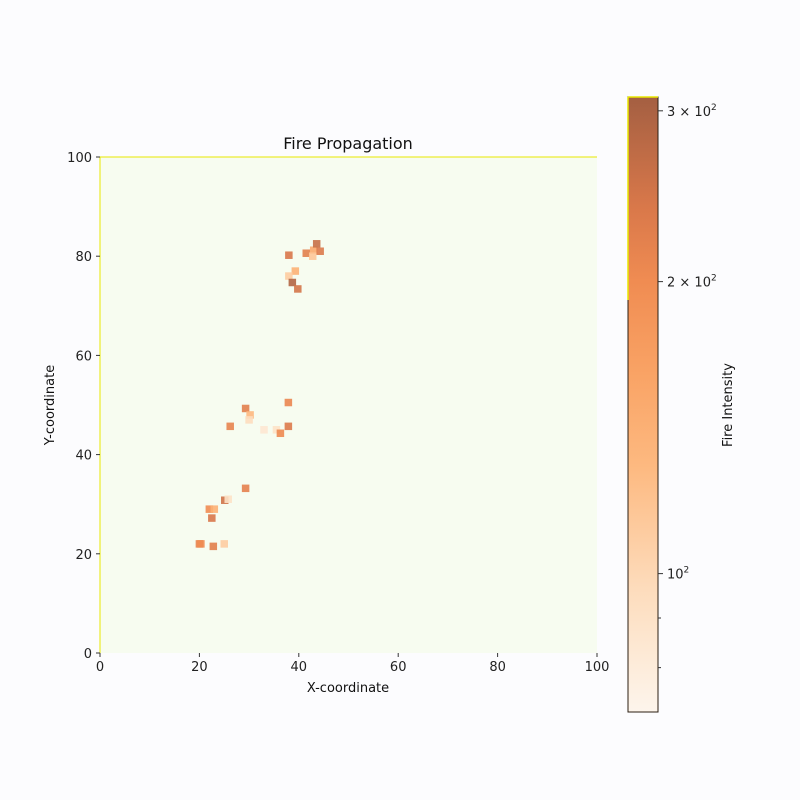  Describe the element at coordinates (728, 405) in the screenshot. I see `colorbar-label: Fire Intensity` at that location.